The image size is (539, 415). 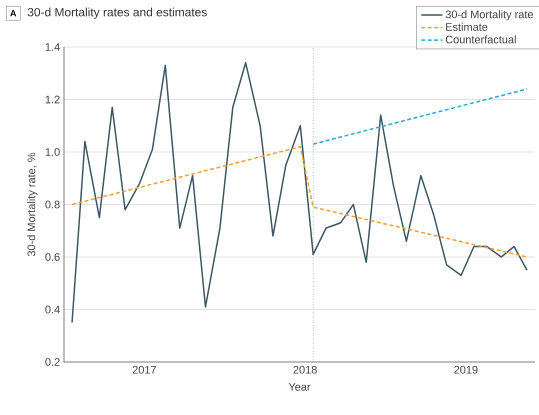 What do you see at coordinates (53, 47) in the screenshot?
I see `y-tick-label: 1.4` at bounding box center [53, 47].